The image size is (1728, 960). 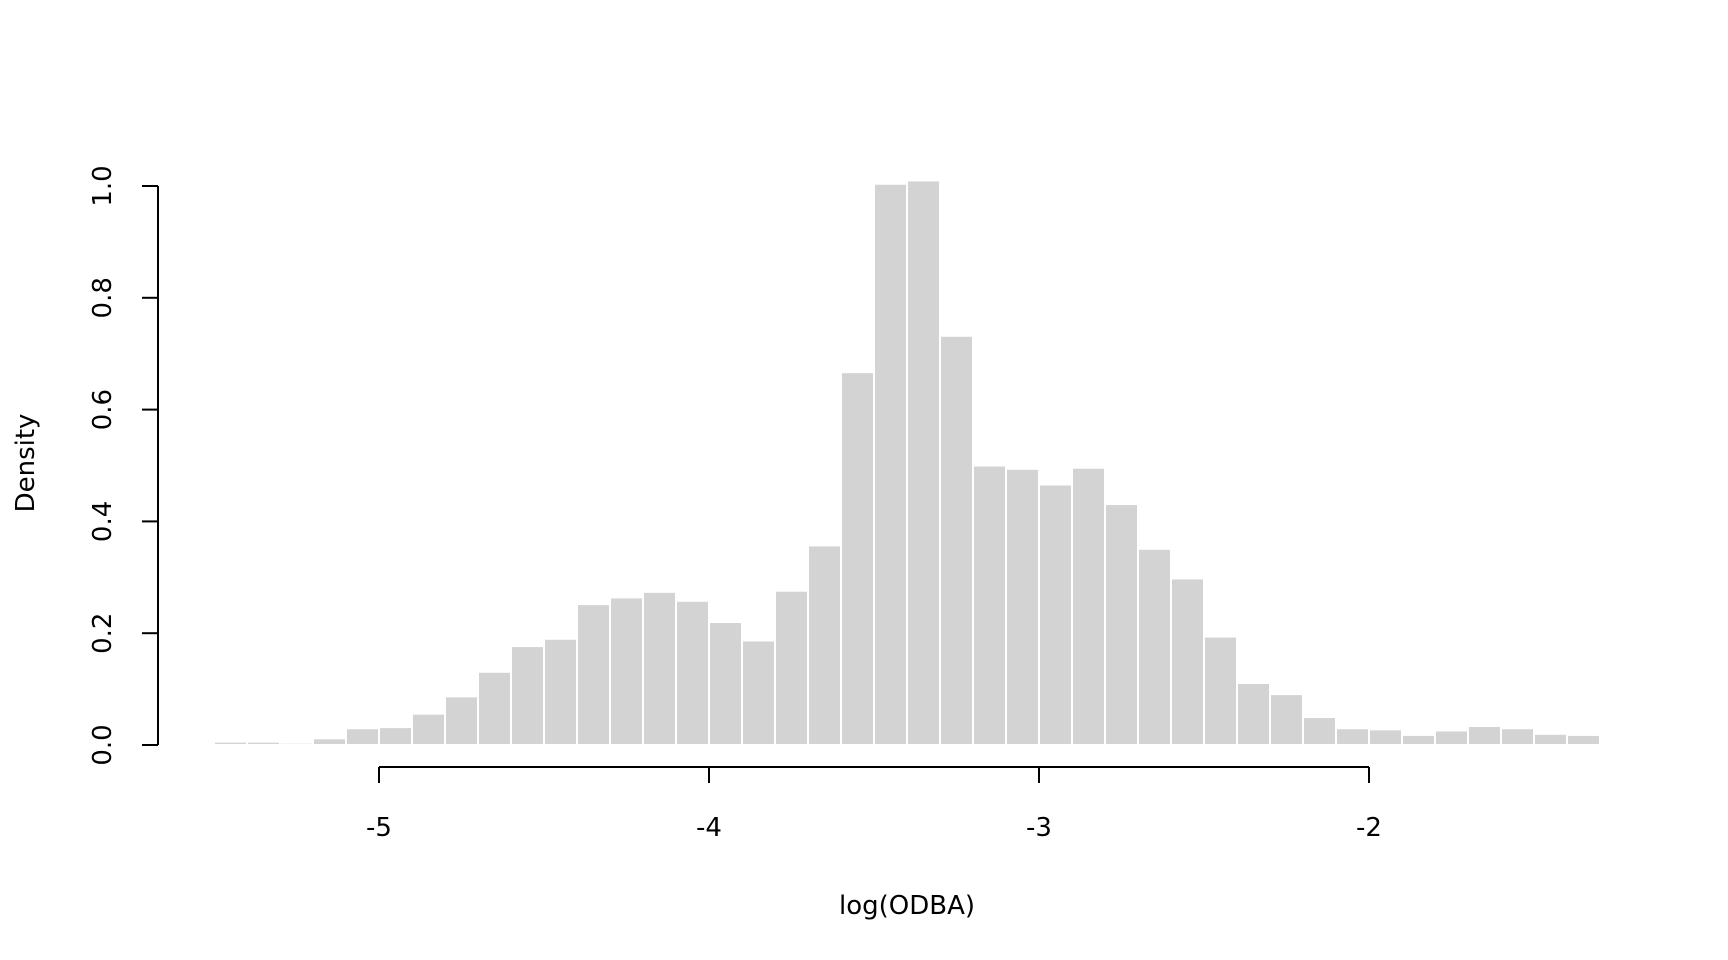 I want to click on x-axis-label: log(ODBA), so click(x=907, y=906).